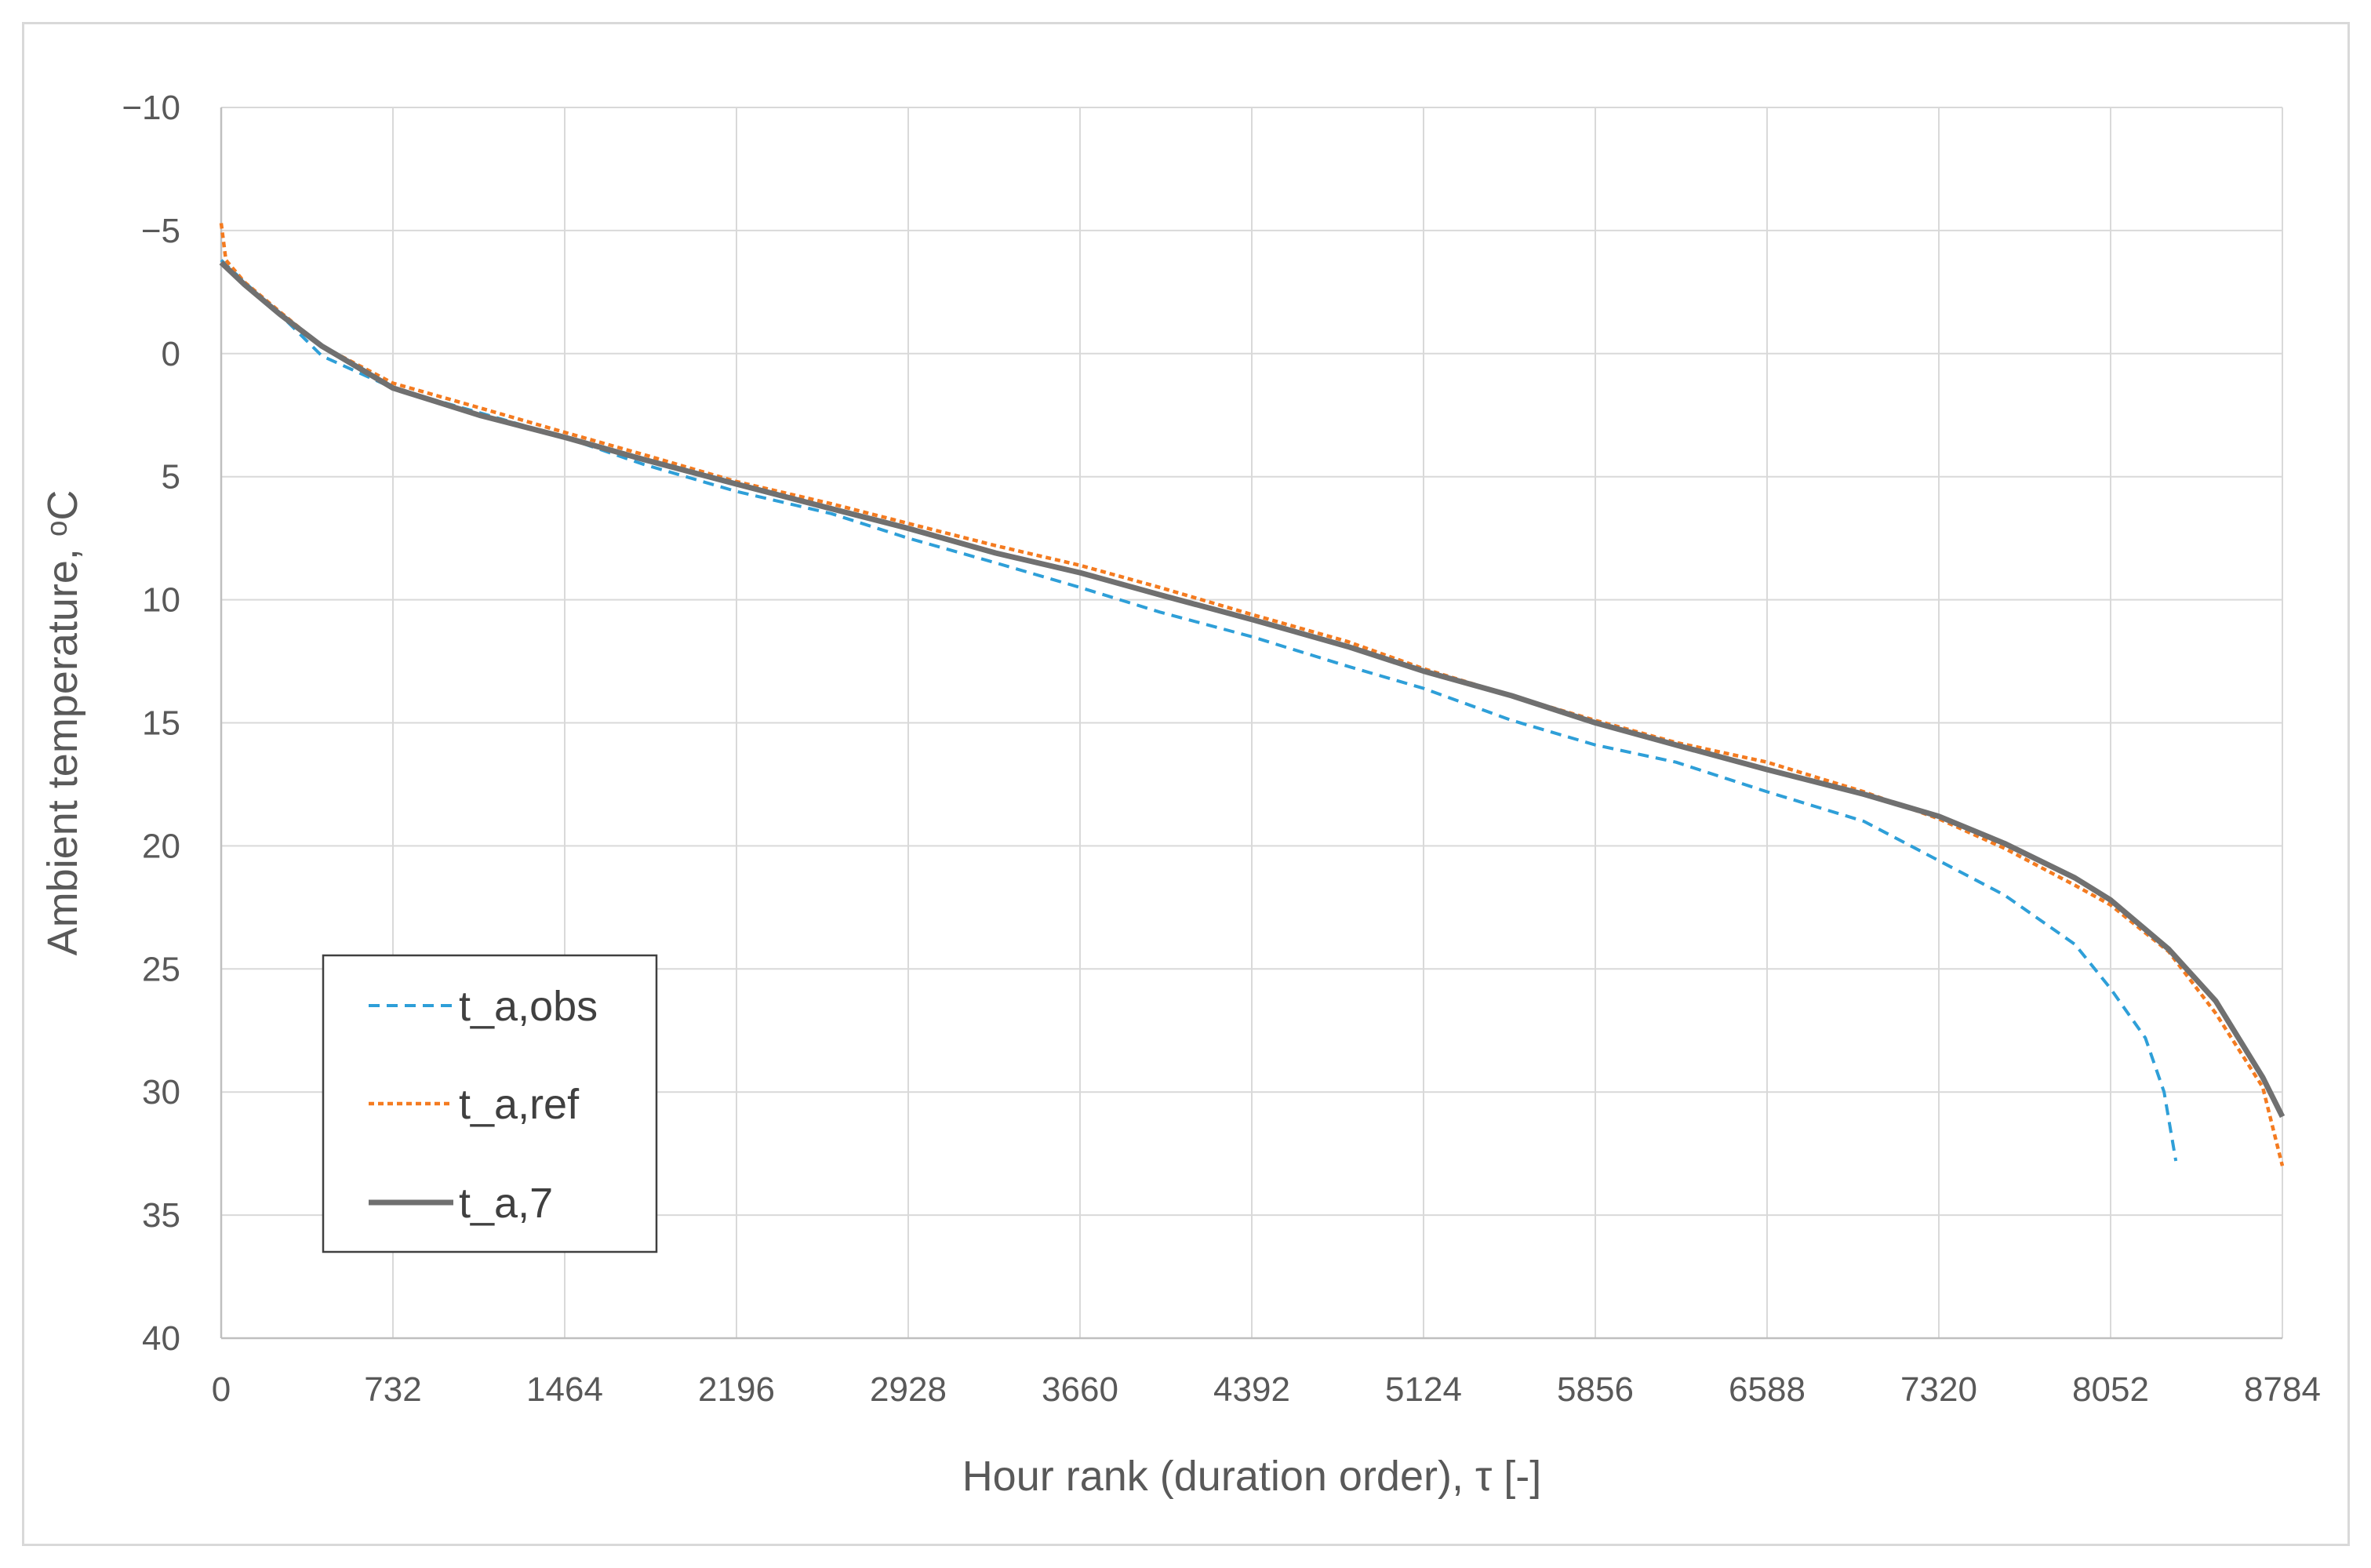 Image resolution: width=2371 pixels, height=1568 pixels. Describe the element at coordinates (1252, 1476) in the screenshot. I see `x-axis-title: Hour rank (duration order), τ [-]` at that location.